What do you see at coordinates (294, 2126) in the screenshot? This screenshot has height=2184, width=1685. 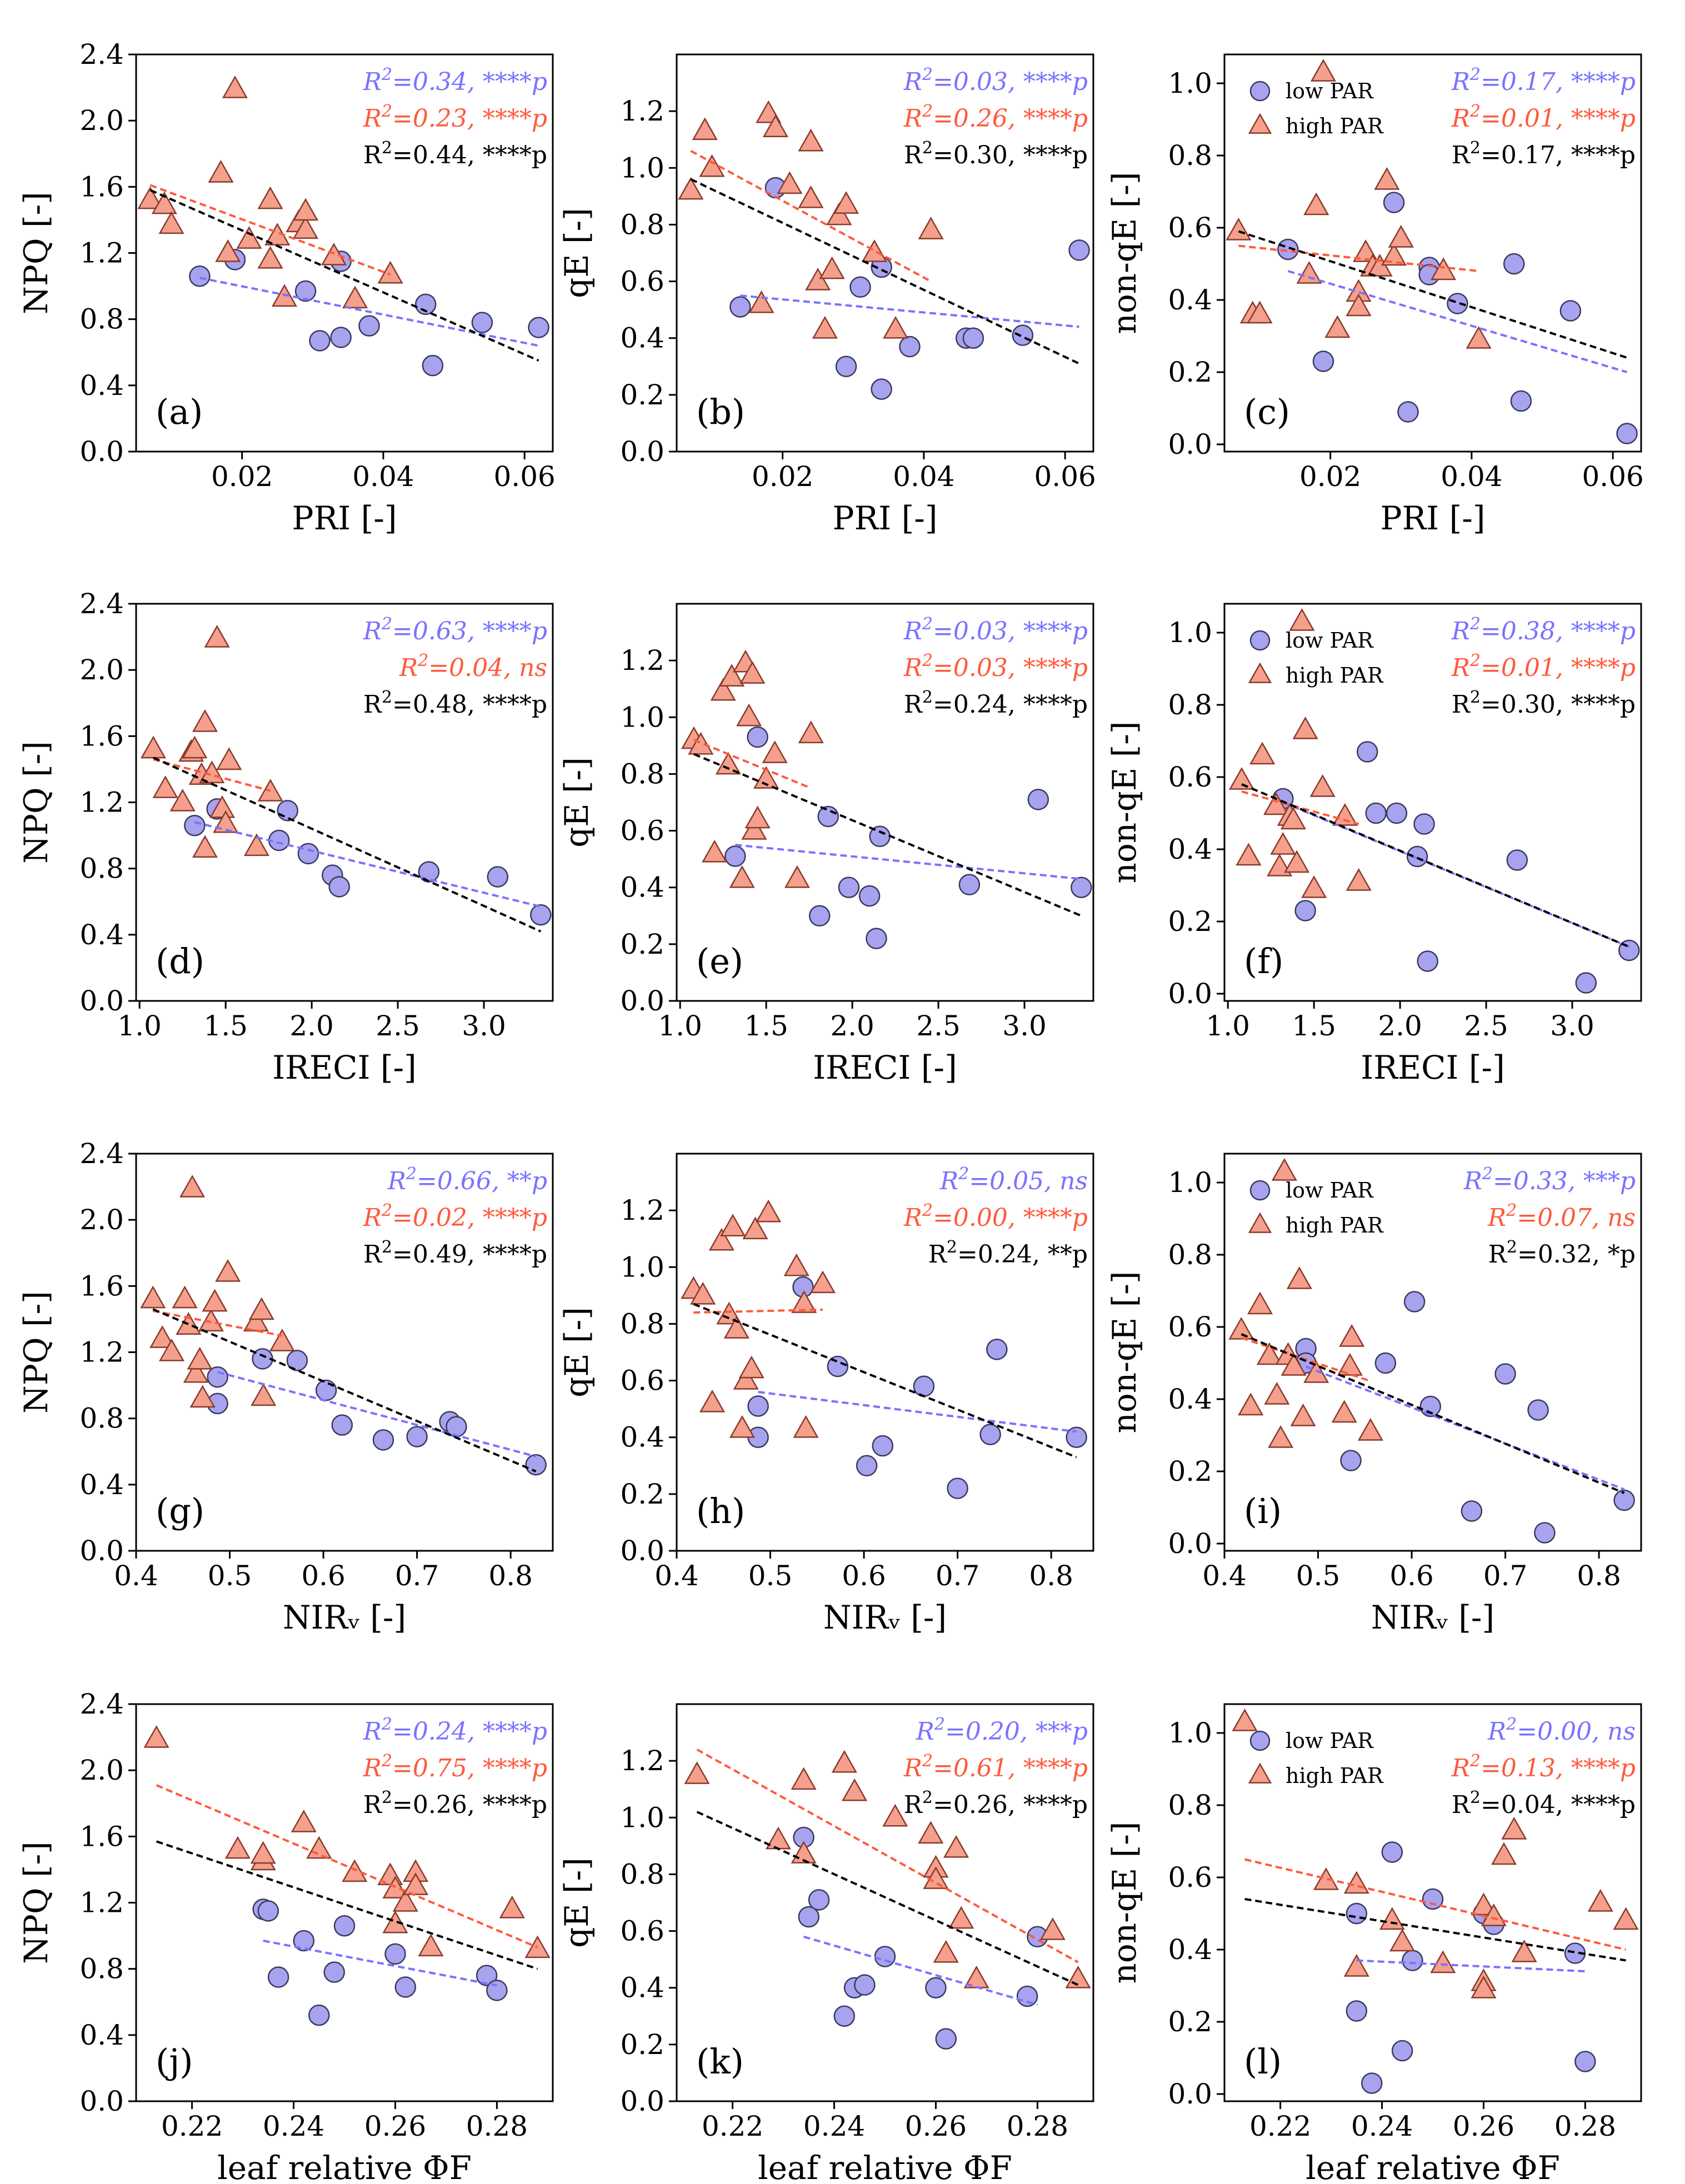 I see `x-tick-label: 0.24` at bounding box center [294, 2126].